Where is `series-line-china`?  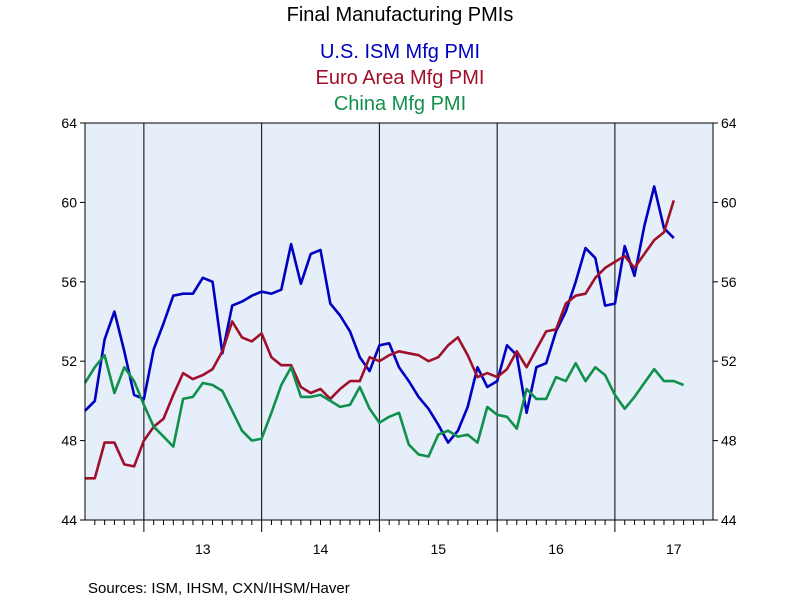
series-line-china is located at coordinates (384, 405).